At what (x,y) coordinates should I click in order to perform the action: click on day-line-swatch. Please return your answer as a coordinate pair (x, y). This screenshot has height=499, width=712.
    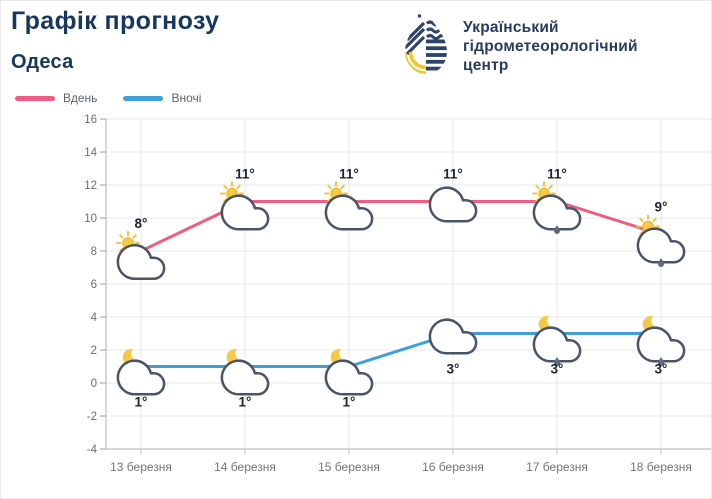
    Looking at the image, I should click on (35, 98).